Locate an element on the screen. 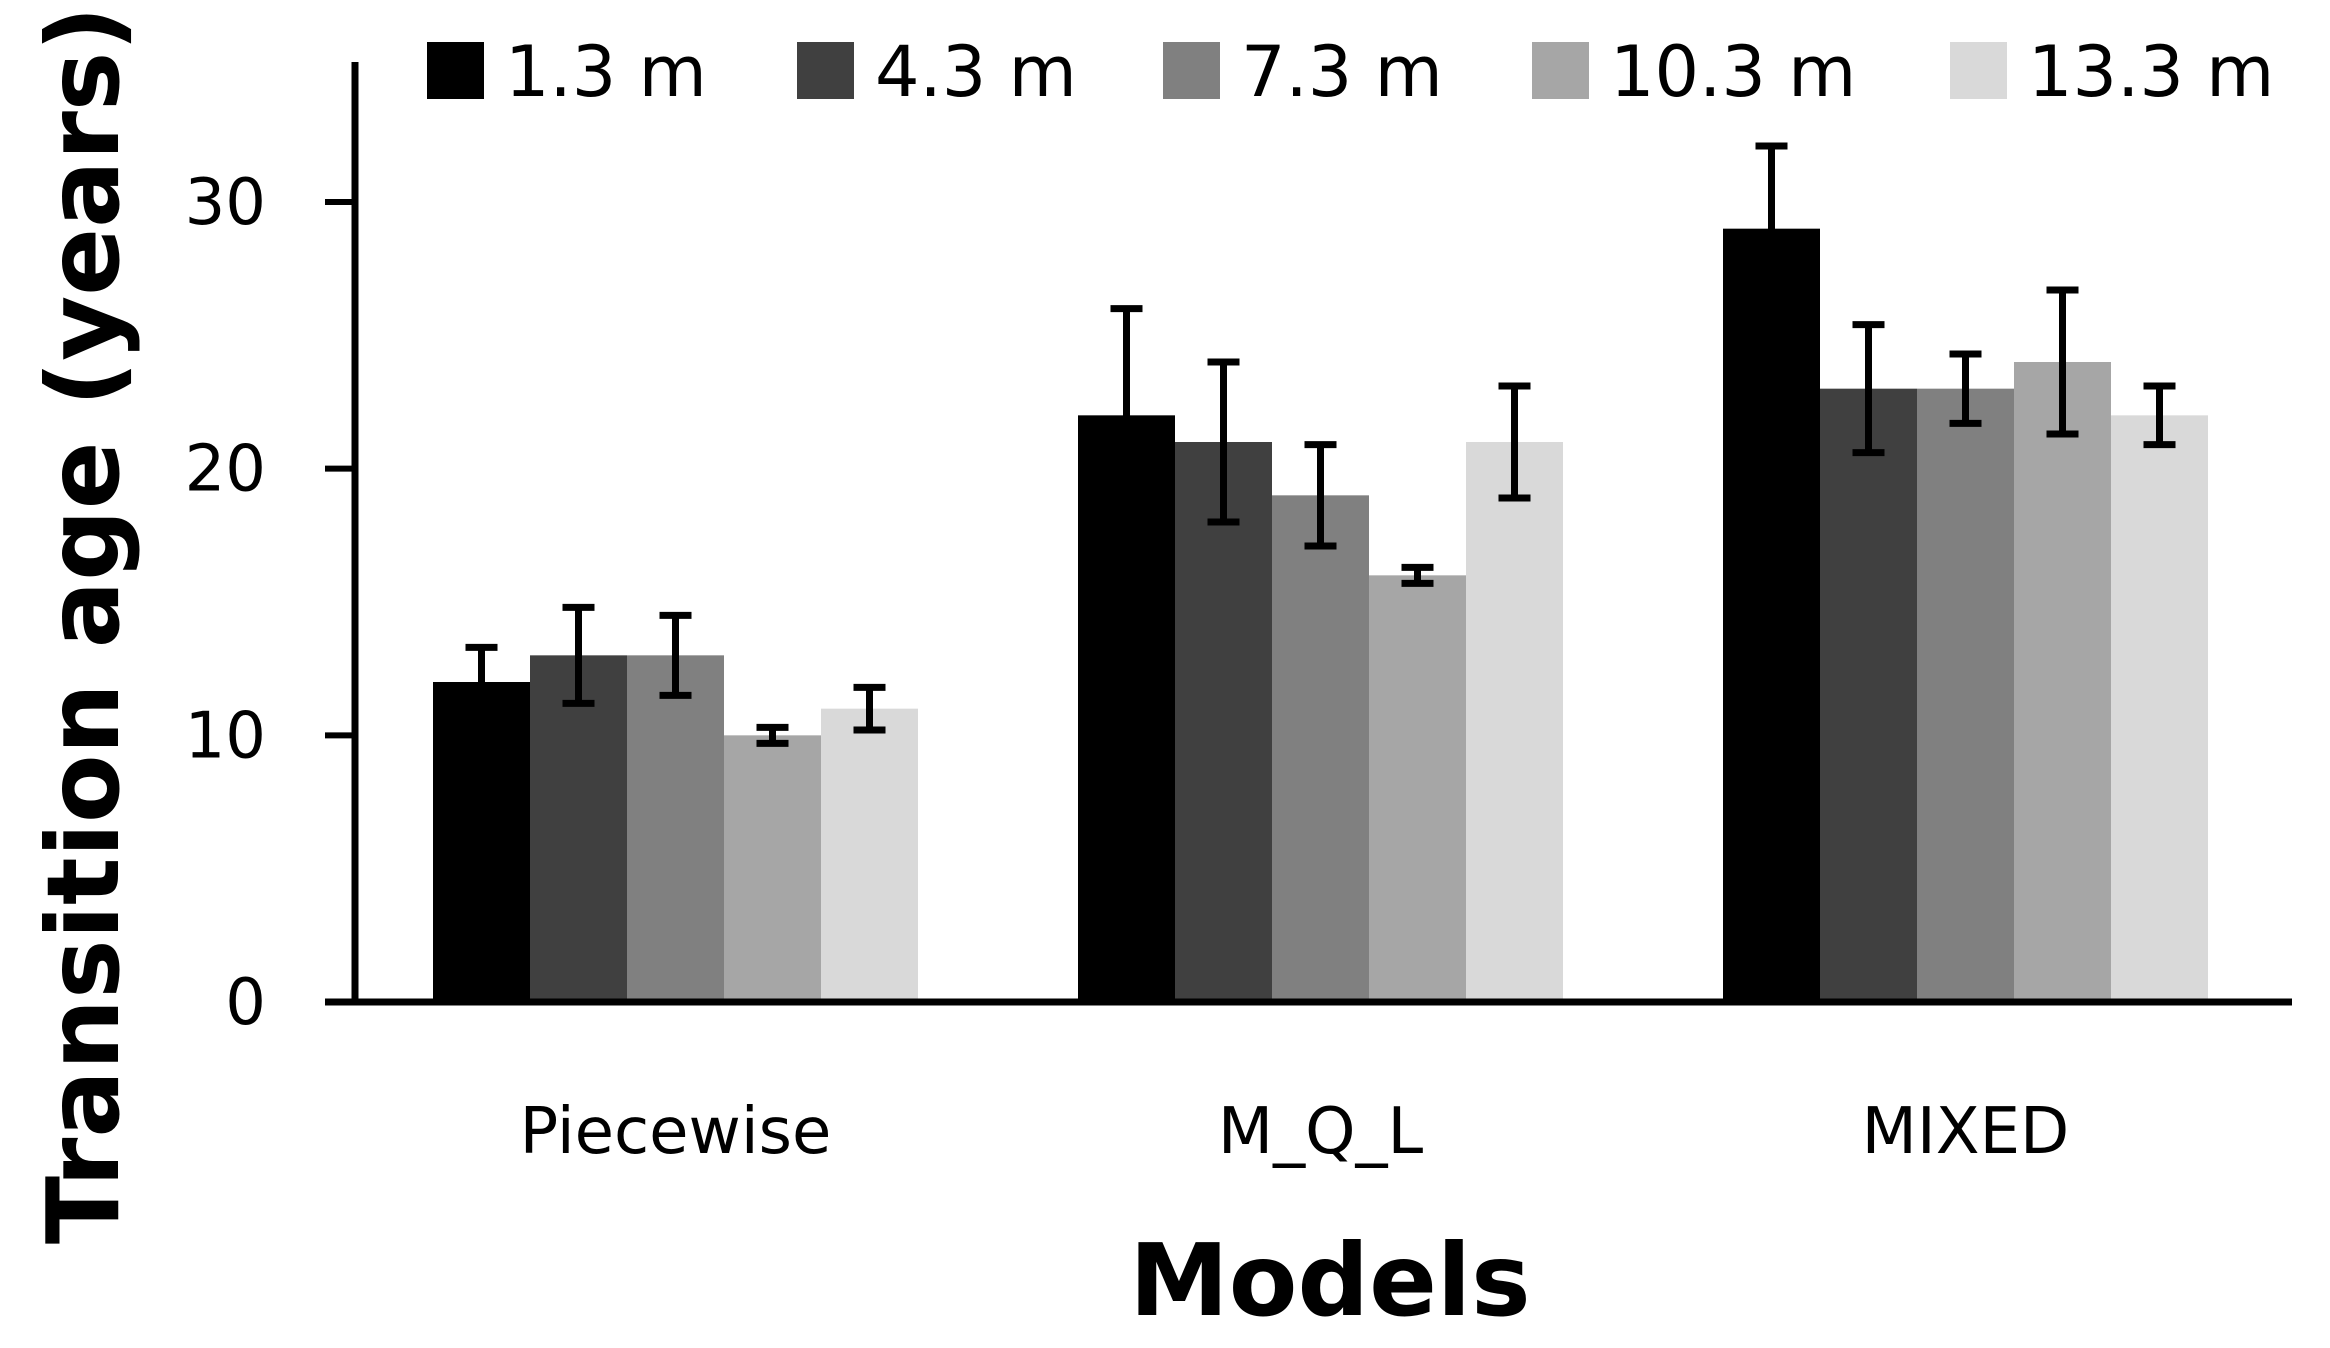 The height and width of the screenshot is (1348, 2330). legend-label: 4.3 m is located at coordinates (976, 72).